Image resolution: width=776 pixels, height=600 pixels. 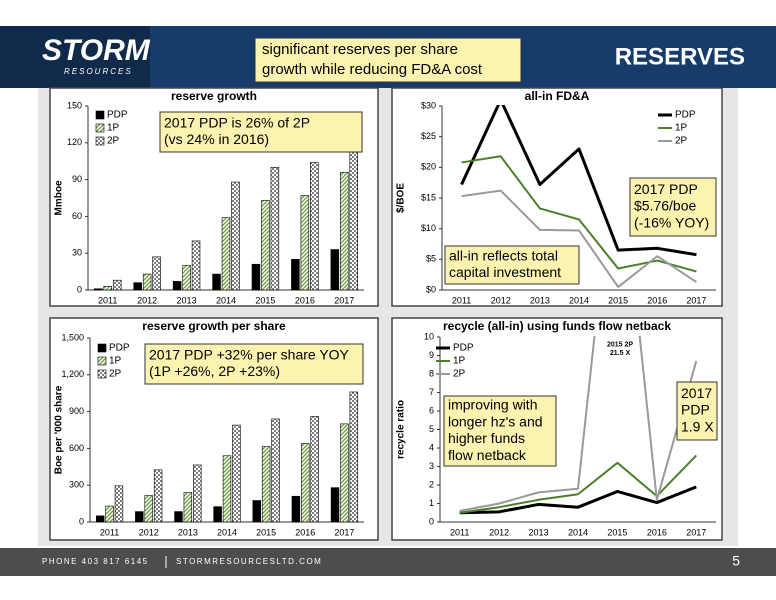 What do you see at coordinates (666, 189) in the screenshot?
I see `annotation-text: 2017 PDP` at bounding box center [666, 189].